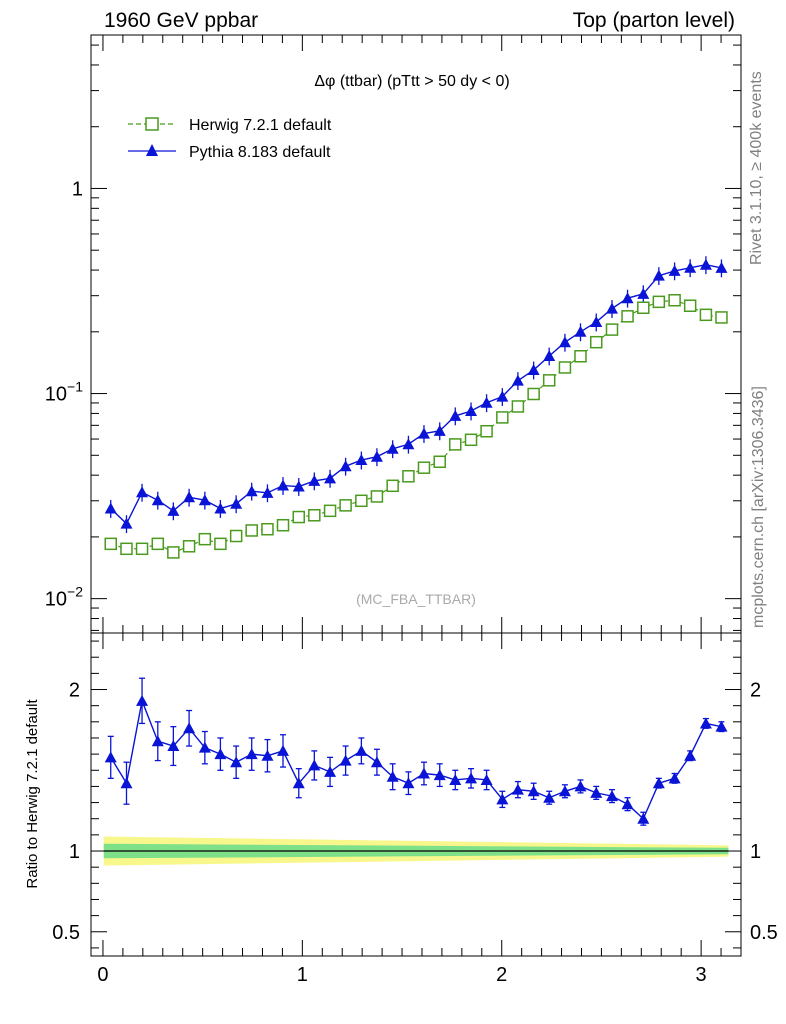  Describe the element at coordinates (181, 20) in the screenshot. I see `energy-title: 1960 GeV ppbar` at that location.